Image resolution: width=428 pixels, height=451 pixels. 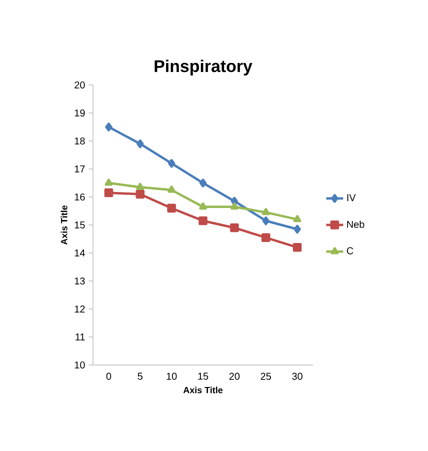 What do you see at coordinates (203, 376) in the screenshot?
I see `x-tick-label: 15` at bounding box center [203, 376].